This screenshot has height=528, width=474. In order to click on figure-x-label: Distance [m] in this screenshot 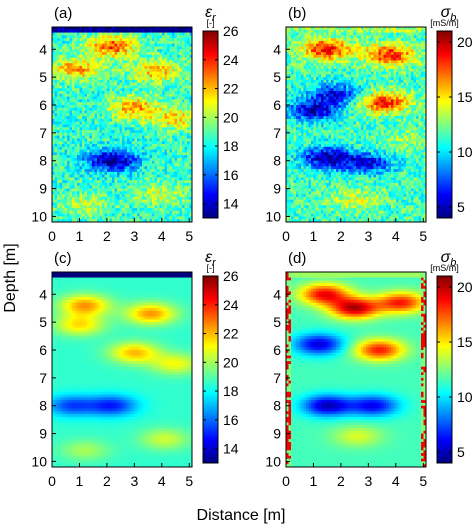, I will do `click(241, 515)`.